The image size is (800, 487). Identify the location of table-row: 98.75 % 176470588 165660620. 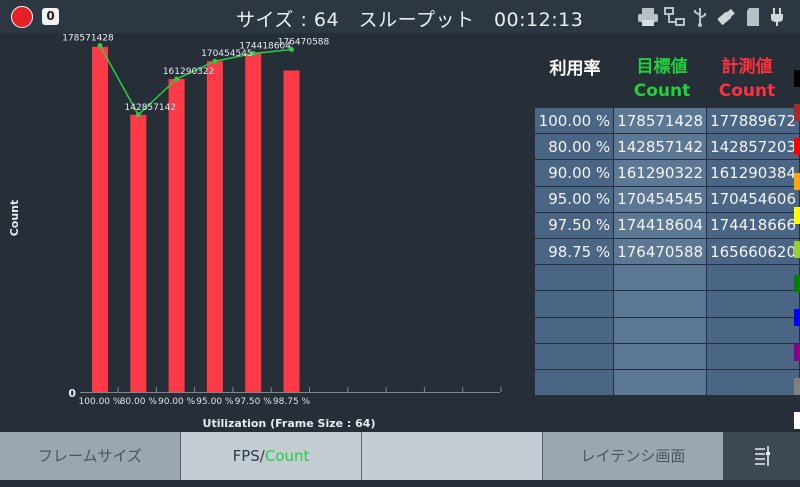
(666, 251).